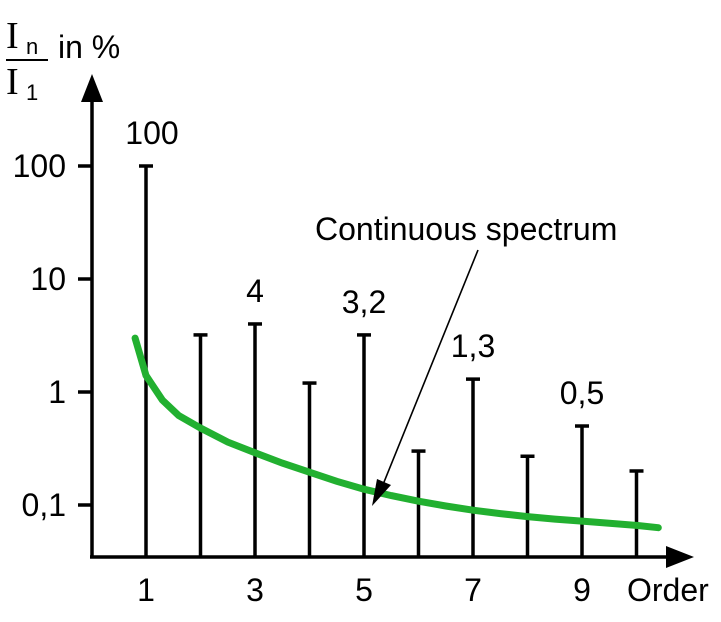  Describe the element at coordinates (364, 302) in the screenshot. I see `data-label-order-5: 3,2` at that location.